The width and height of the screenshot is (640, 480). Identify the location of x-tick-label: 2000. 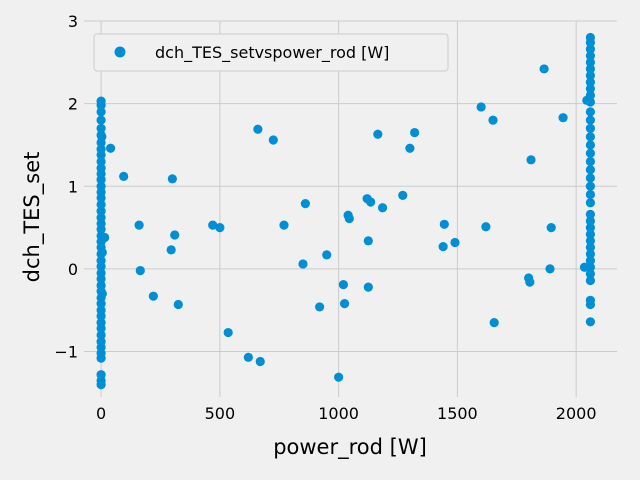
(576, 413).